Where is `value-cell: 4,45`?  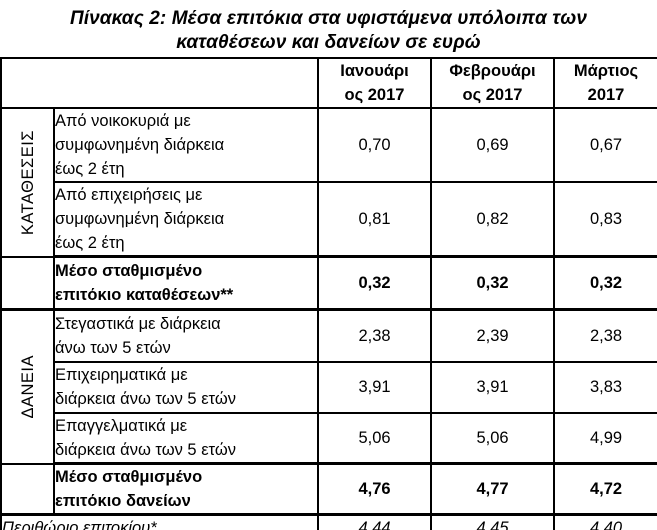
value-cell: 4,45 is located at coordinates (492, 521).